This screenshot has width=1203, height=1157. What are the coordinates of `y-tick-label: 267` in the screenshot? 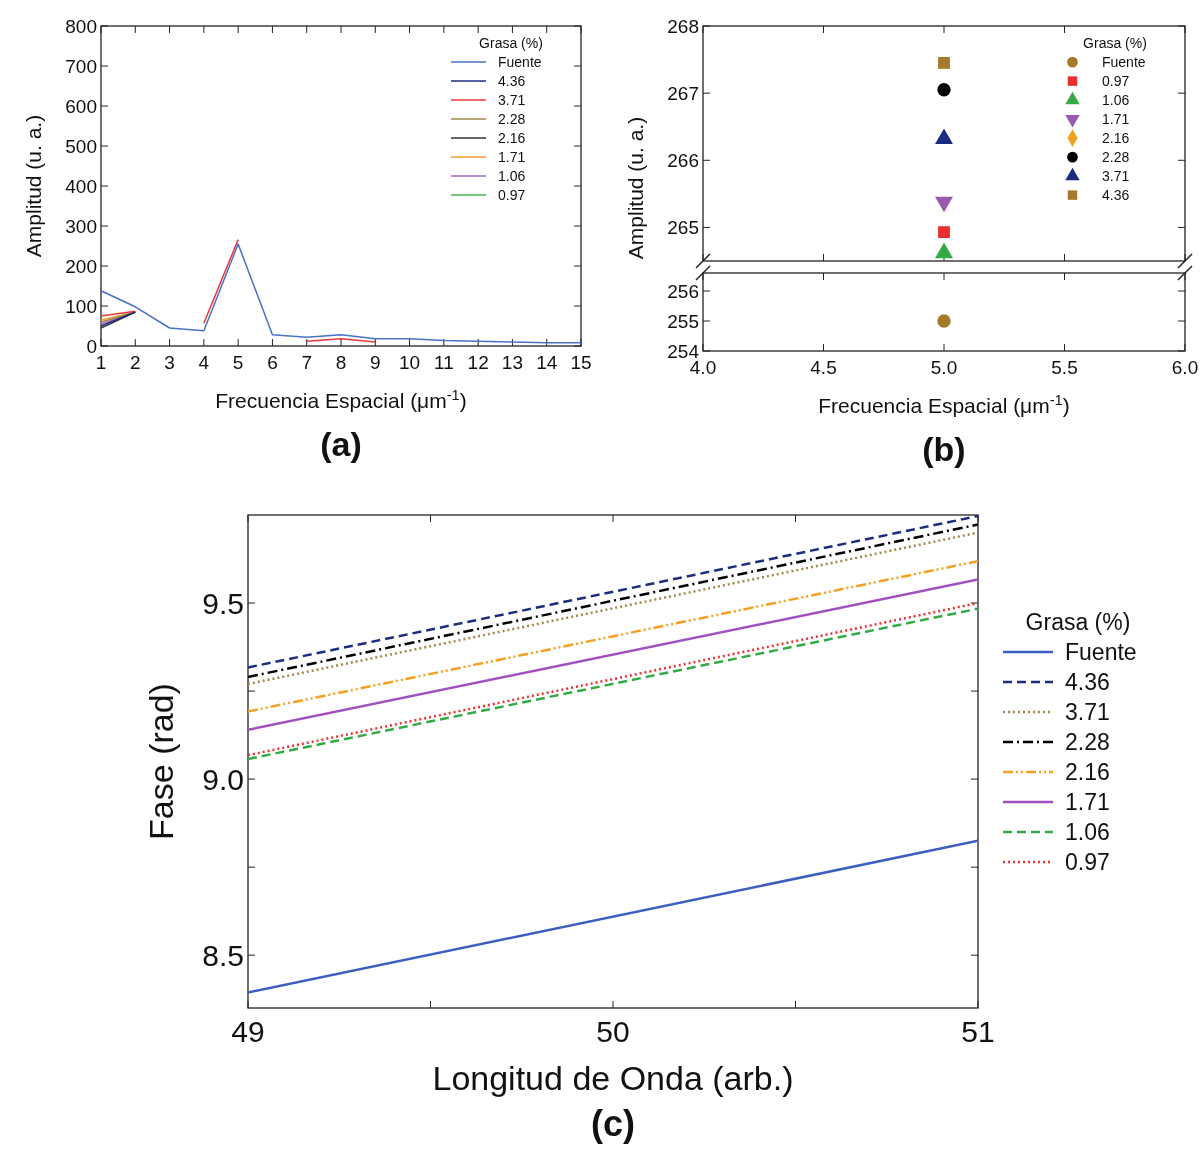 It's located at (683, 93).